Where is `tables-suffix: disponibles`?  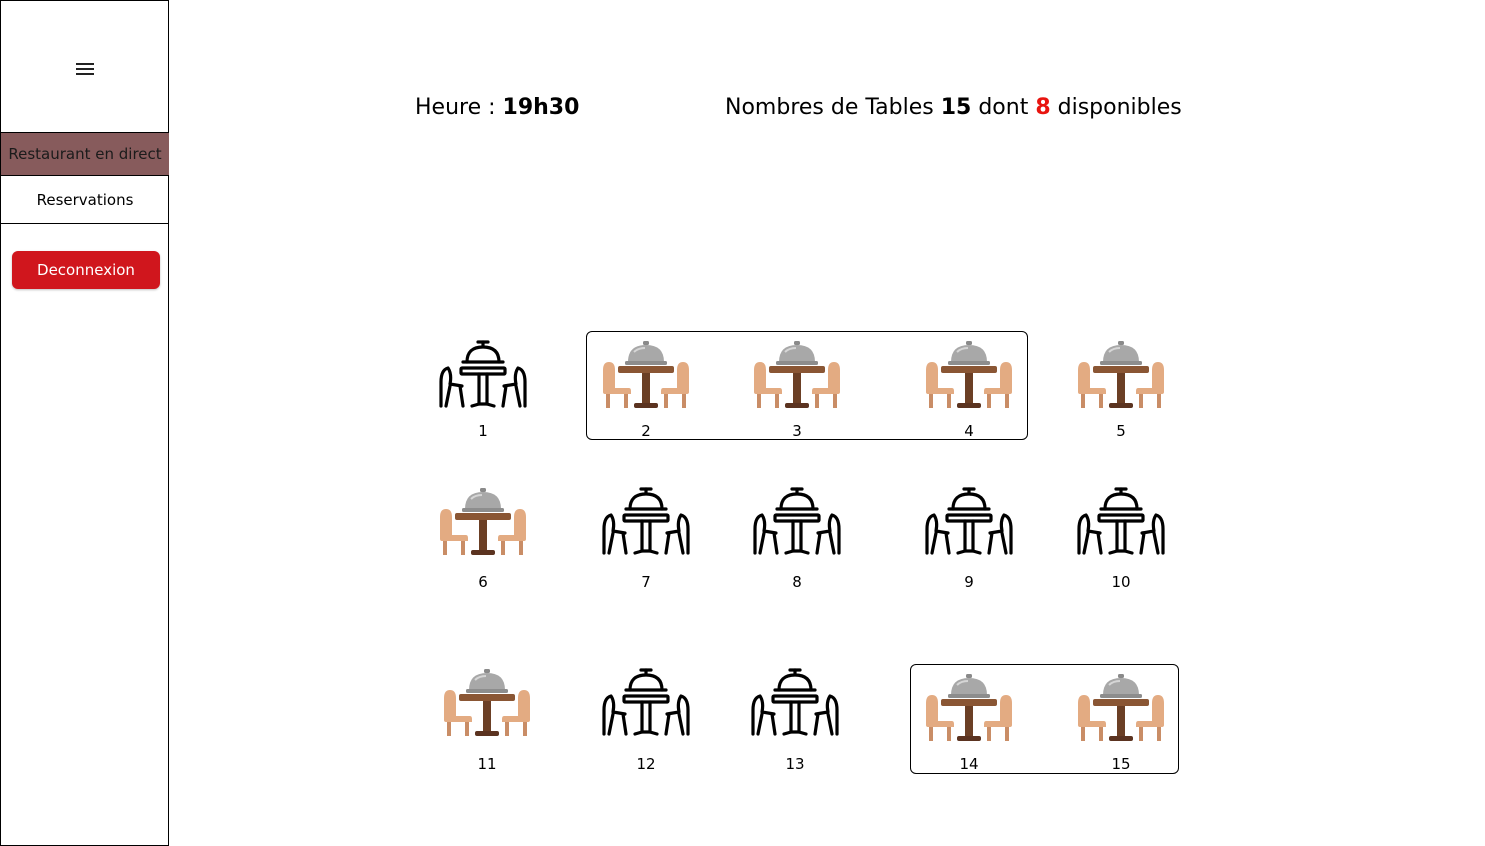
tables-suffix: disponibles is located at coordinates (1116, 107).